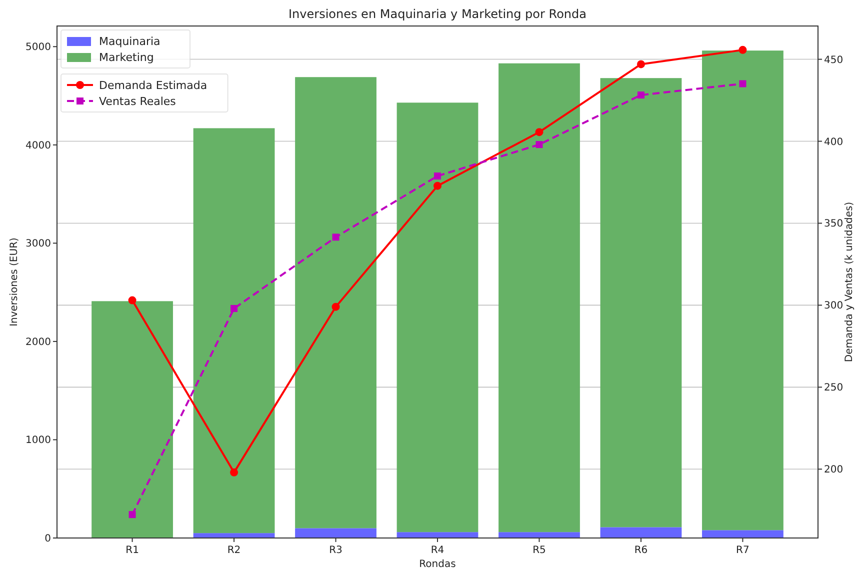 The height and width of the screenshot is (568, 856). I want to click on x-tick-label: R6, so click(641, 550).